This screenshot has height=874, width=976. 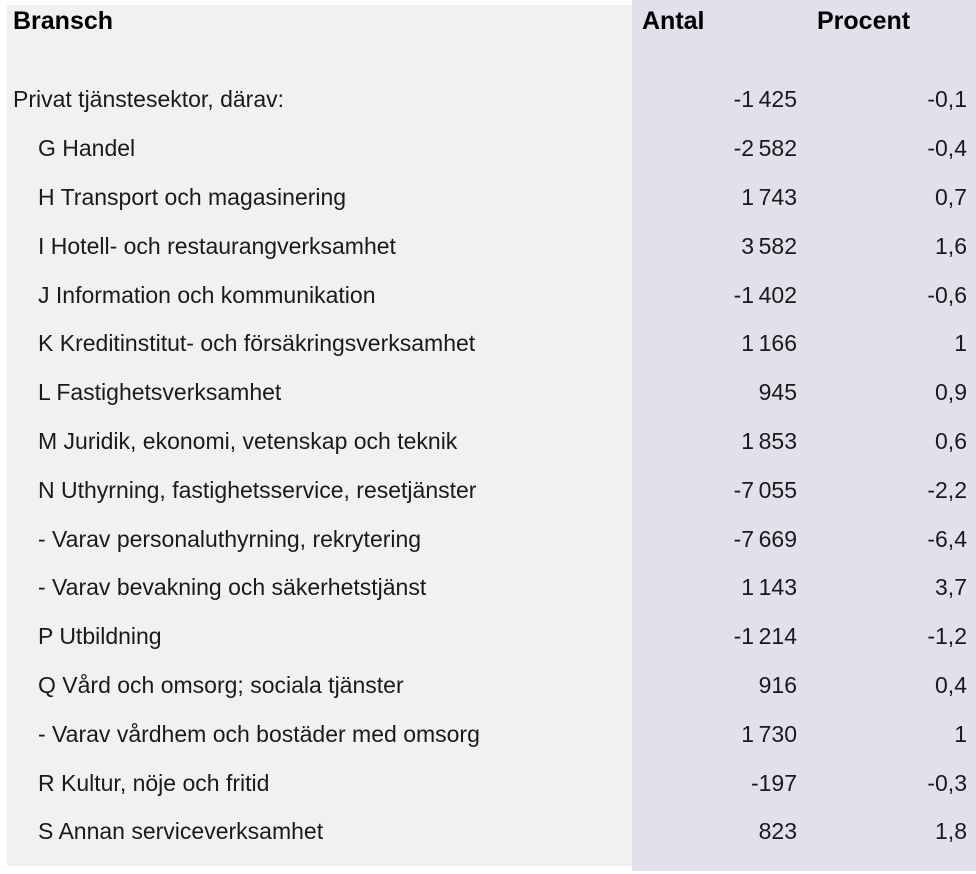 What do you see at coordinates (777, 831) in the screenshot?
I see `antal-value: 823` at bounding box center [777, 831].